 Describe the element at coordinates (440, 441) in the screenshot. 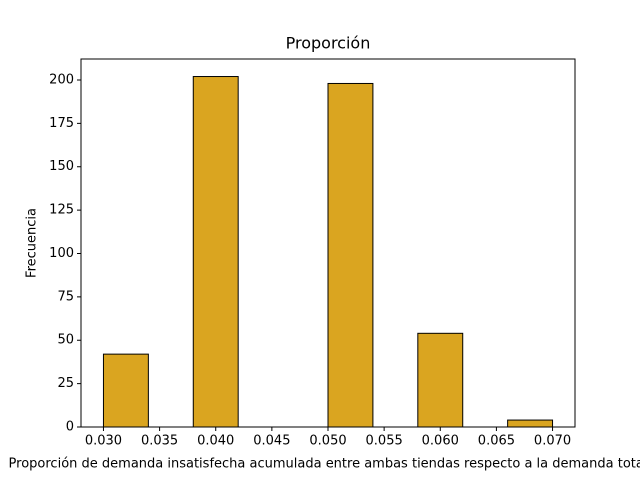

I see `x-tick-label: 0.060` at that location.